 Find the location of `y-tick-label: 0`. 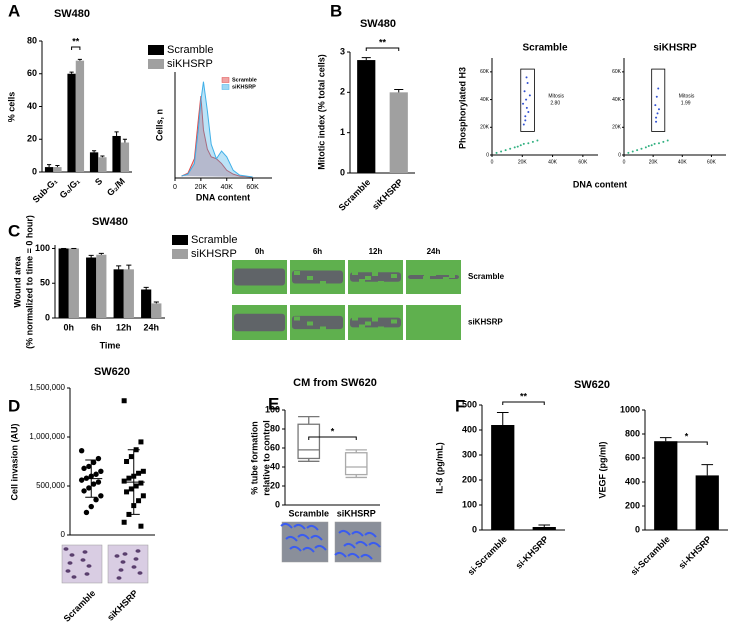

y-tick-label: 0 is located at coordinates (474, 529).